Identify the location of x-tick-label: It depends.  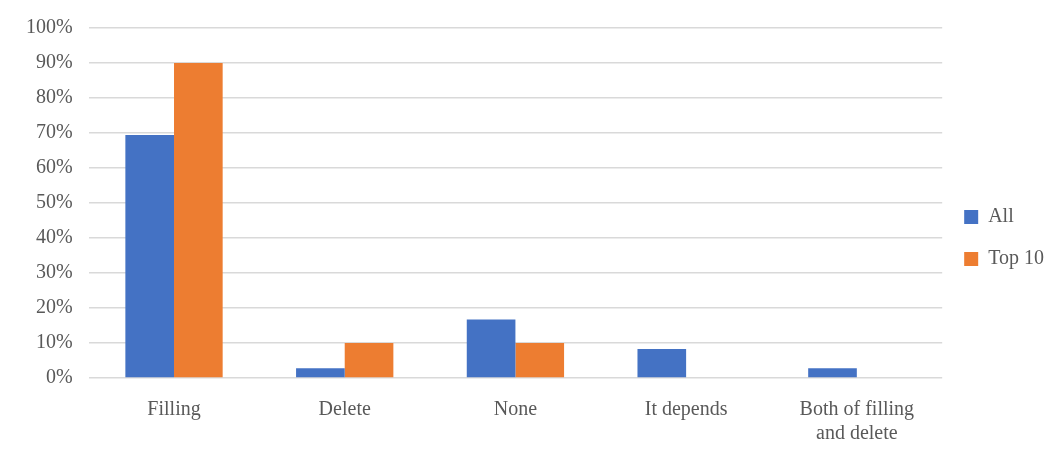
(686, 409).